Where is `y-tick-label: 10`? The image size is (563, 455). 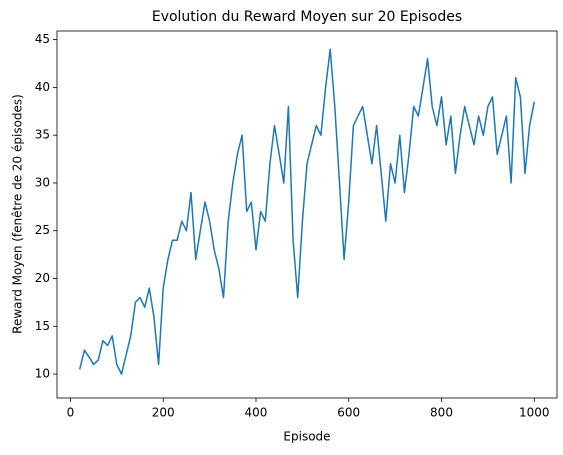
y-tick-label: 10 is located at coordinates (42, 374).